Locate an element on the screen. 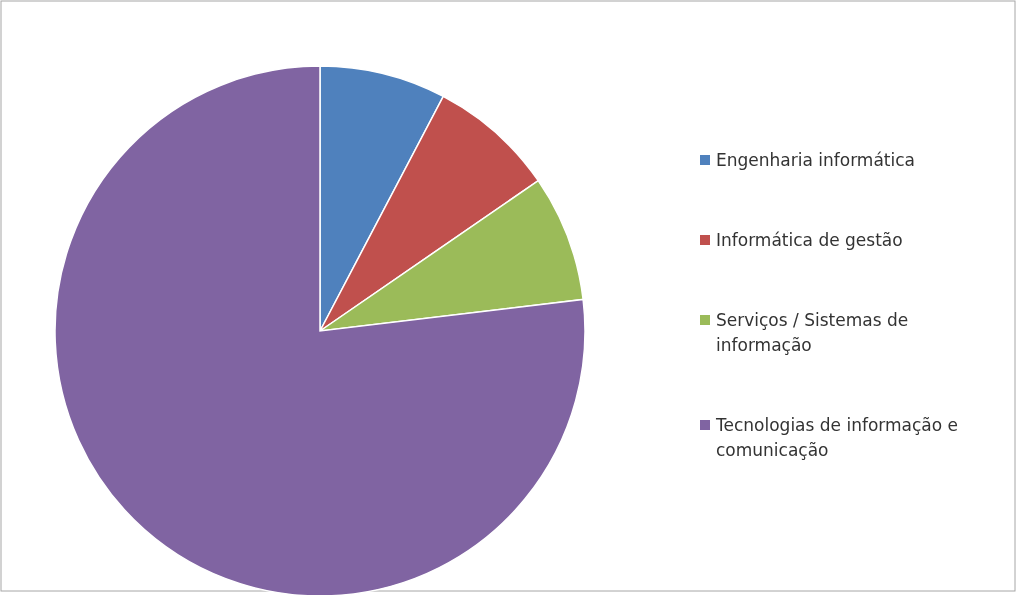 The height and width of the screenshot is (595, 1022). legend-label: Engenharia informática is located at coordinates (815, 160).